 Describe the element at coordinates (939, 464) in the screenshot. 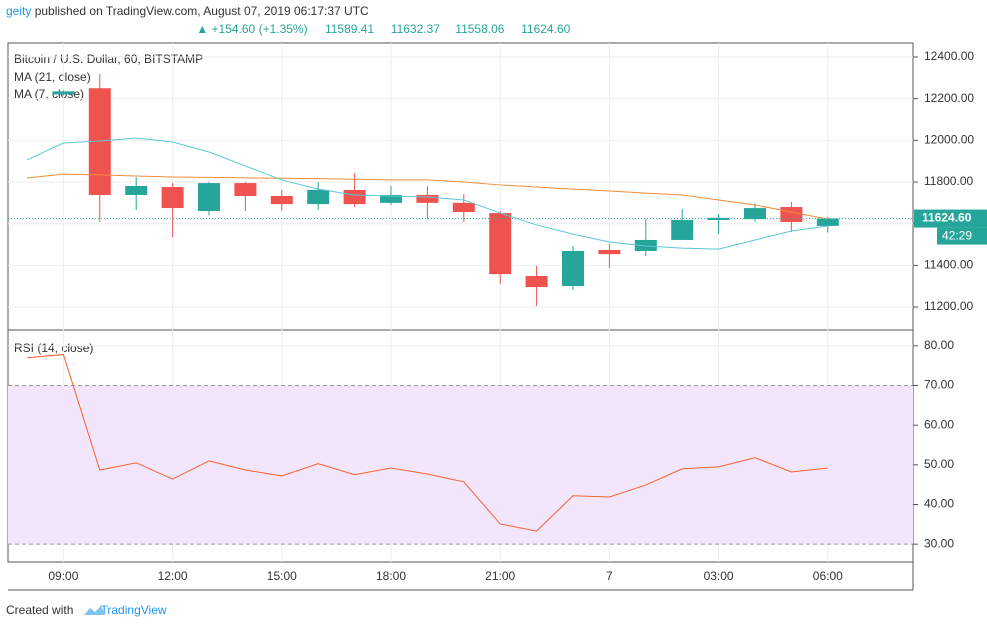

I see `y-tick-label: 50.00` at that location.